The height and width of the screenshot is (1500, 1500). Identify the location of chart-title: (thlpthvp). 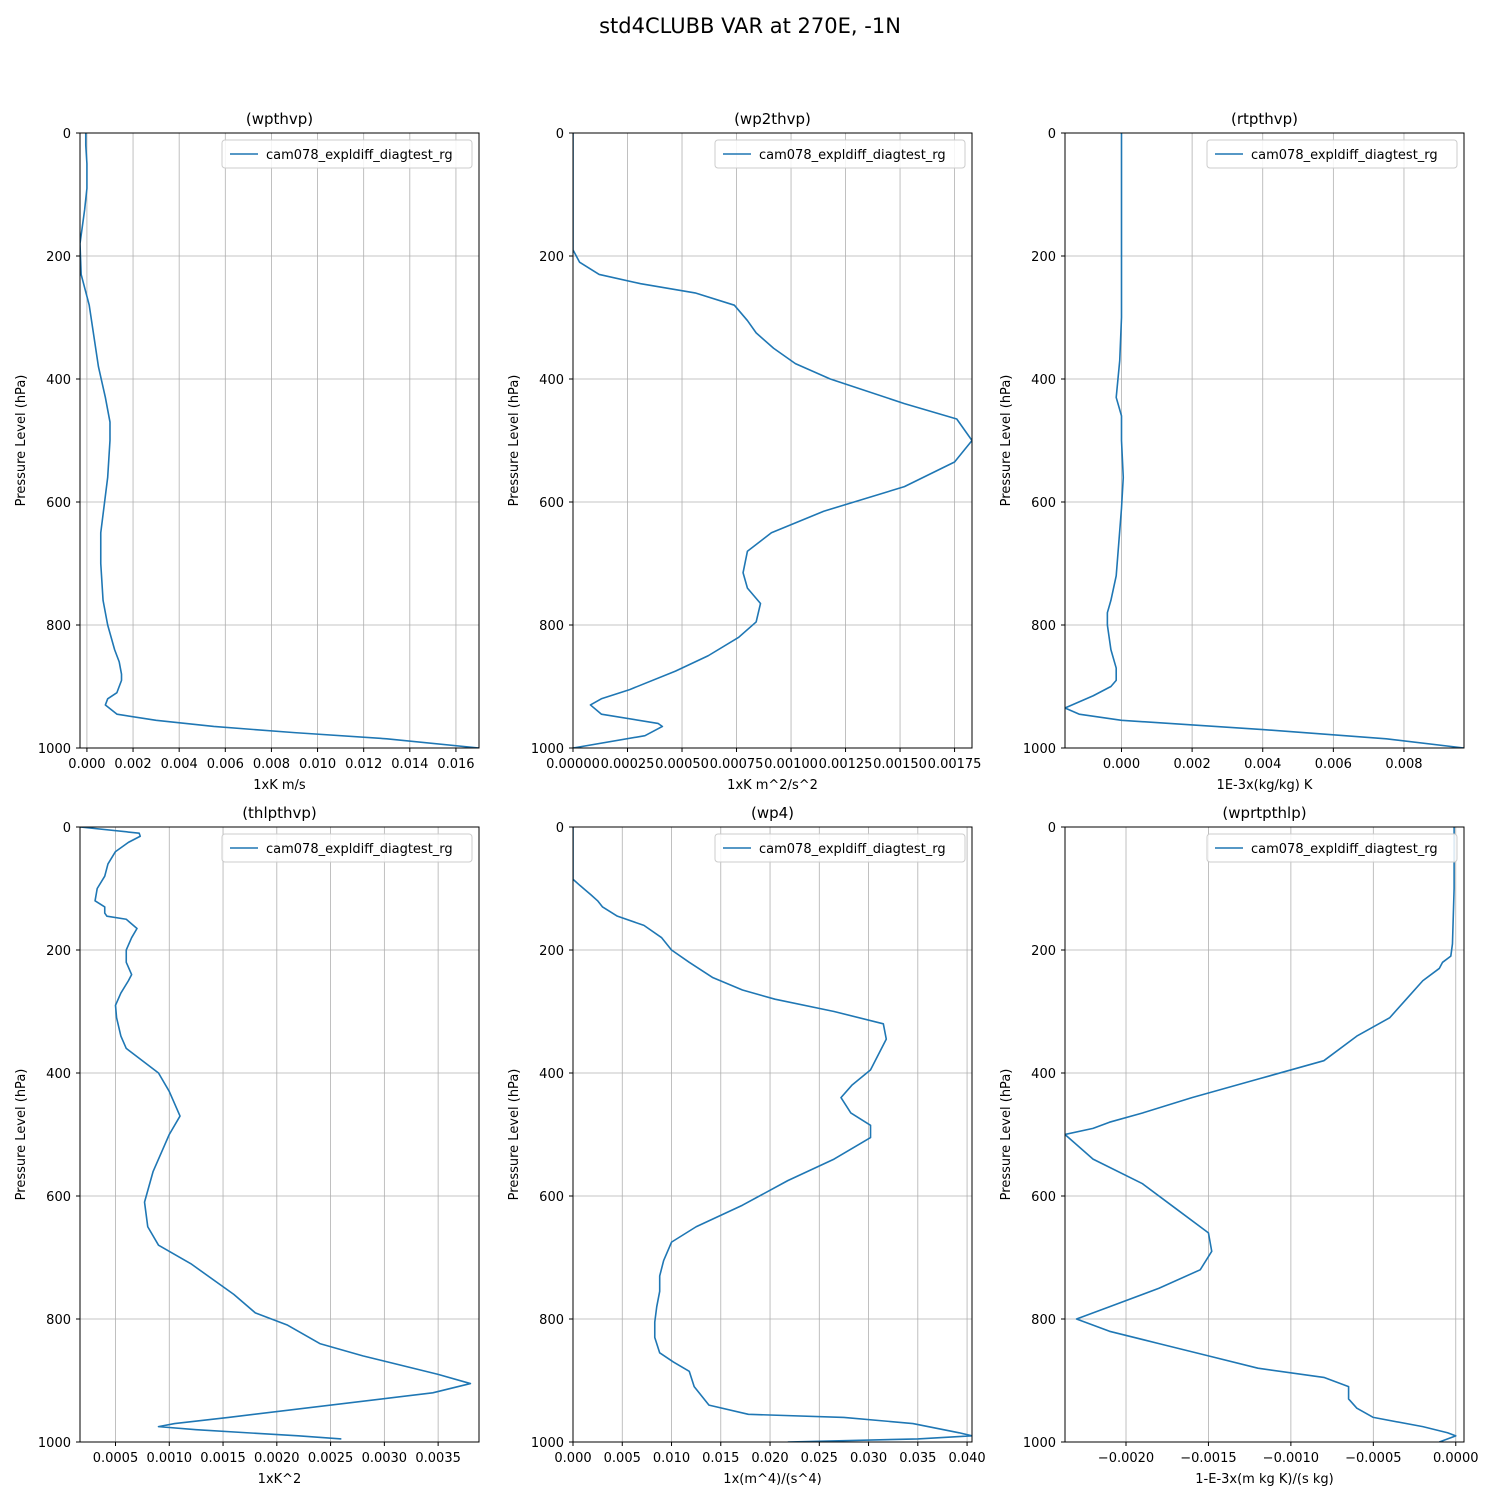
(279, 813).